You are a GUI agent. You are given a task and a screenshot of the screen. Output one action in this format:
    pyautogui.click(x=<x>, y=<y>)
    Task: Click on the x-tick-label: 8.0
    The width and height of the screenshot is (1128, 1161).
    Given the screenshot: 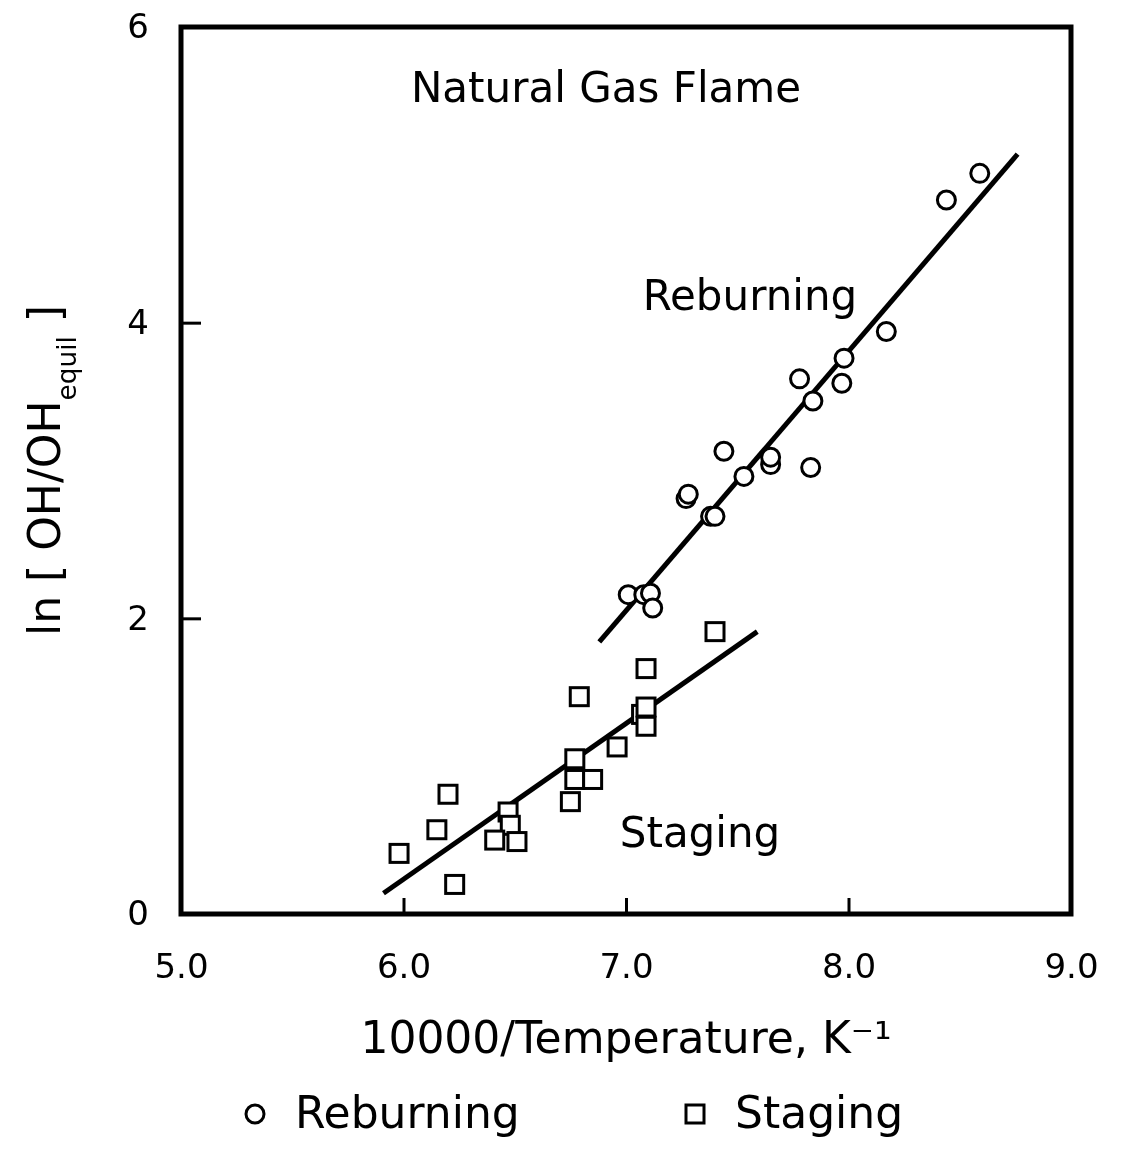 What is the action you would take?
    pyautogui.click(x=849, y=966)
    